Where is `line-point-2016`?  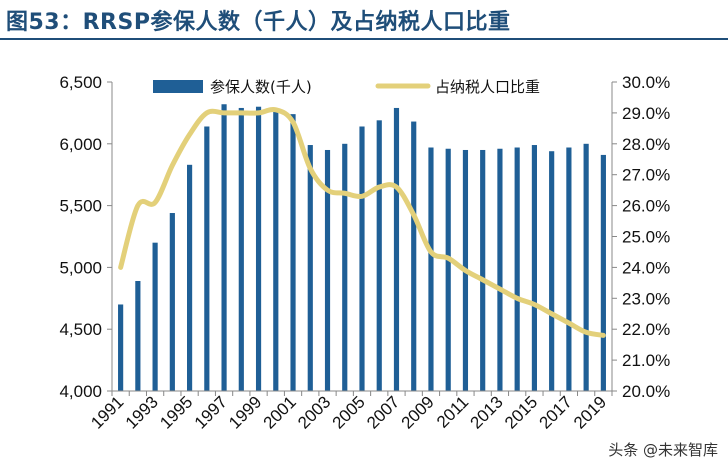 line-point-2016 is located at coordinates (552, 314).